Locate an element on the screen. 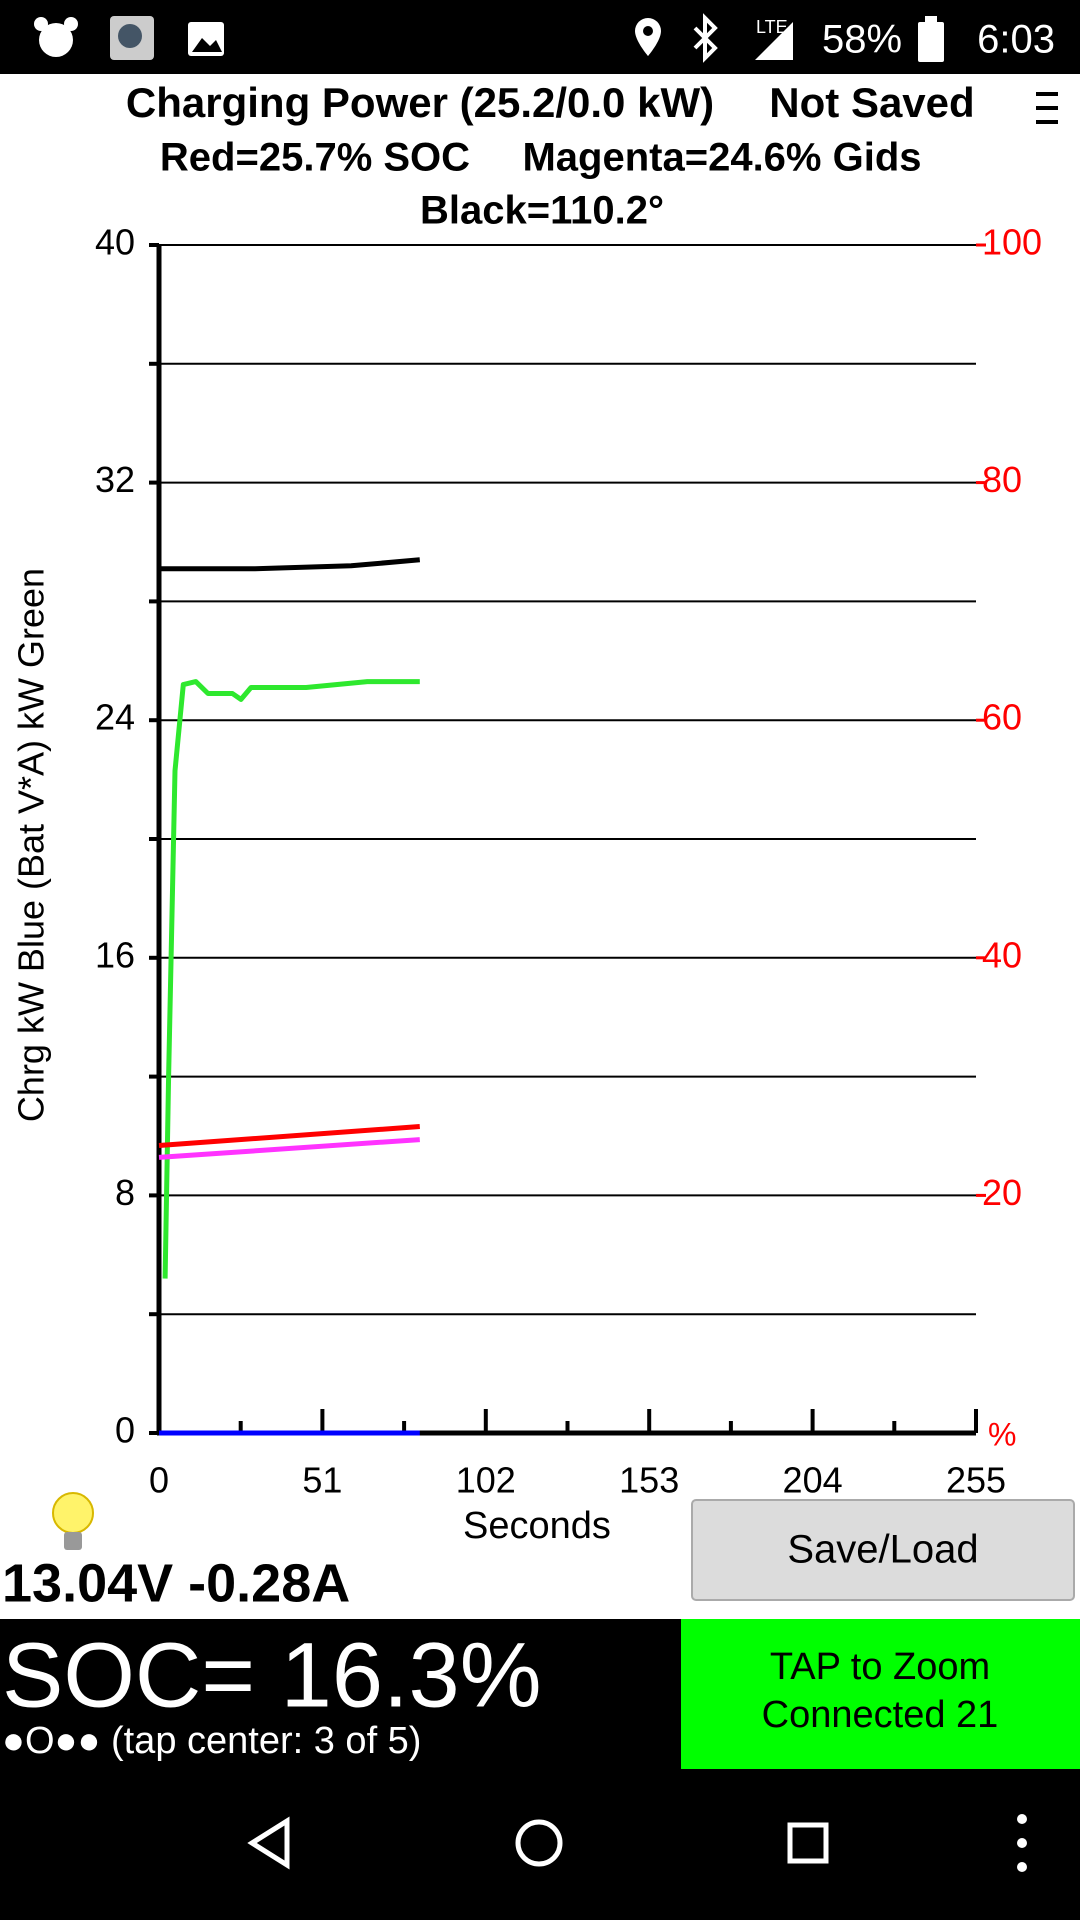 The image size is (1080, 1920). button-label: TAP to Zoom is located at coordinates (880, 1667).